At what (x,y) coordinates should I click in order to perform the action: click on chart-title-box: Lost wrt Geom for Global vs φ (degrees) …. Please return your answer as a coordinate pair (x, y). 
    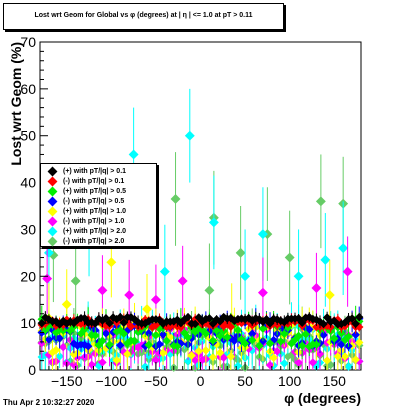
    Looking at the image, I should click on (143, 16).